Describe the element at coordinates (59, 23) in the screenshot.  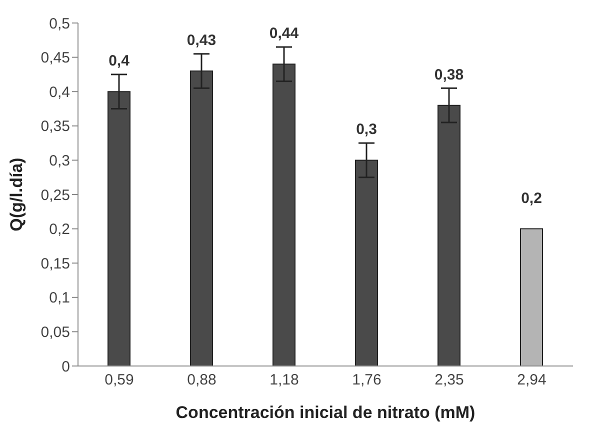
I see `y-tick-label: 0,5` at that location.